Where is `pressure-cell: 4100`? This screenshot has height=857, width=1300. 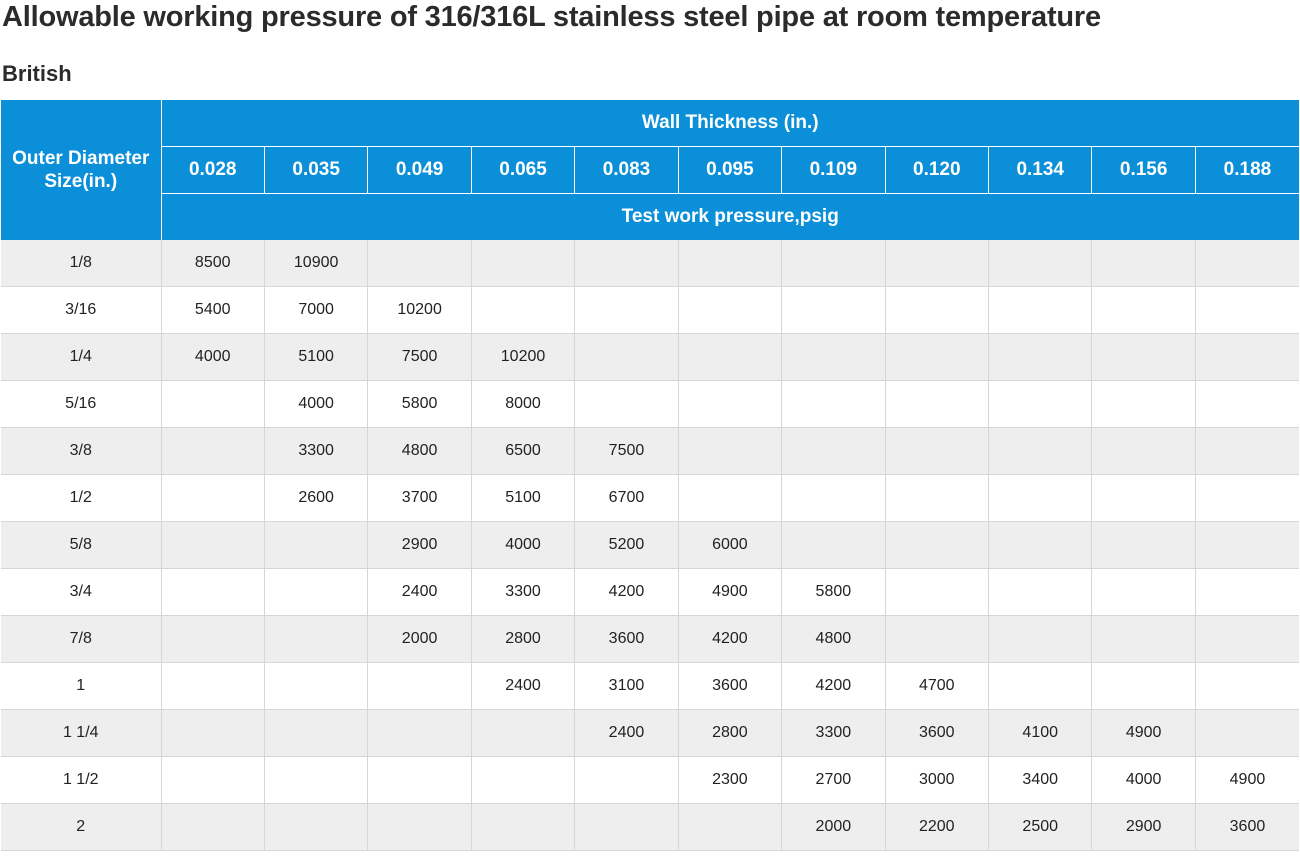 pressure-cell: 4100 is located at coordinates (1040, 733).